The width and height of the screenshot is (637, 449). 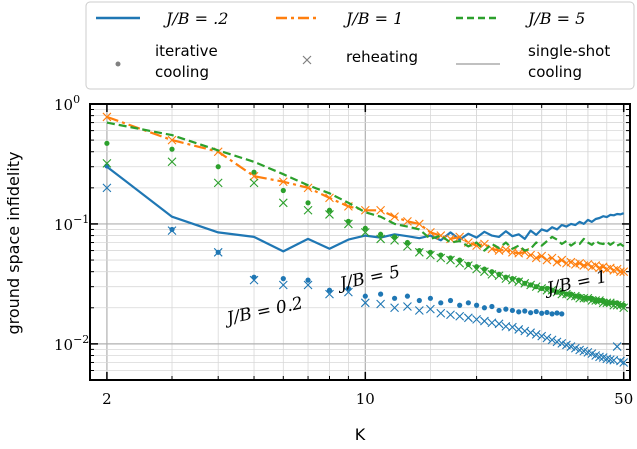 I want to click on annotation-jb5: J/B = 5, so click(x=368, y=278).